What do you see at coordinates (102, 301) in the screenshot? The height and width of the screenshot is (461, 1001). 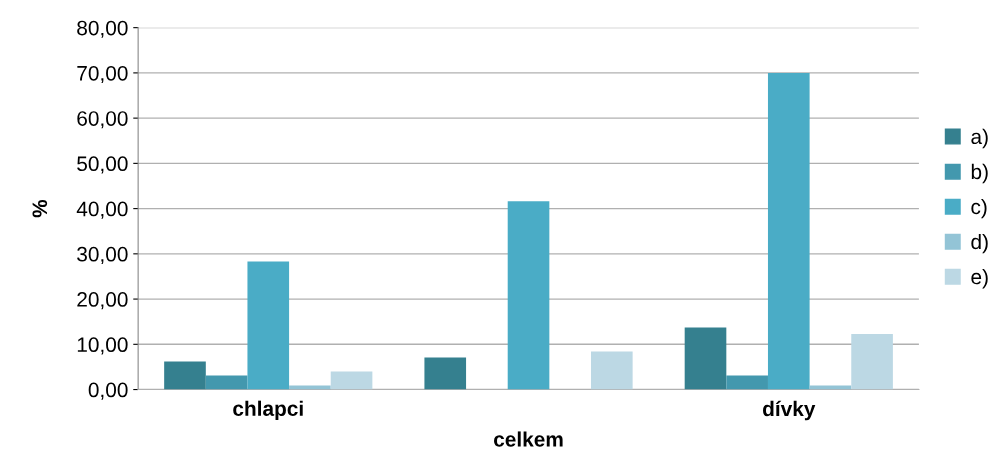 I see `y-tick-label: 20,00` at bounding box center [102, 301].